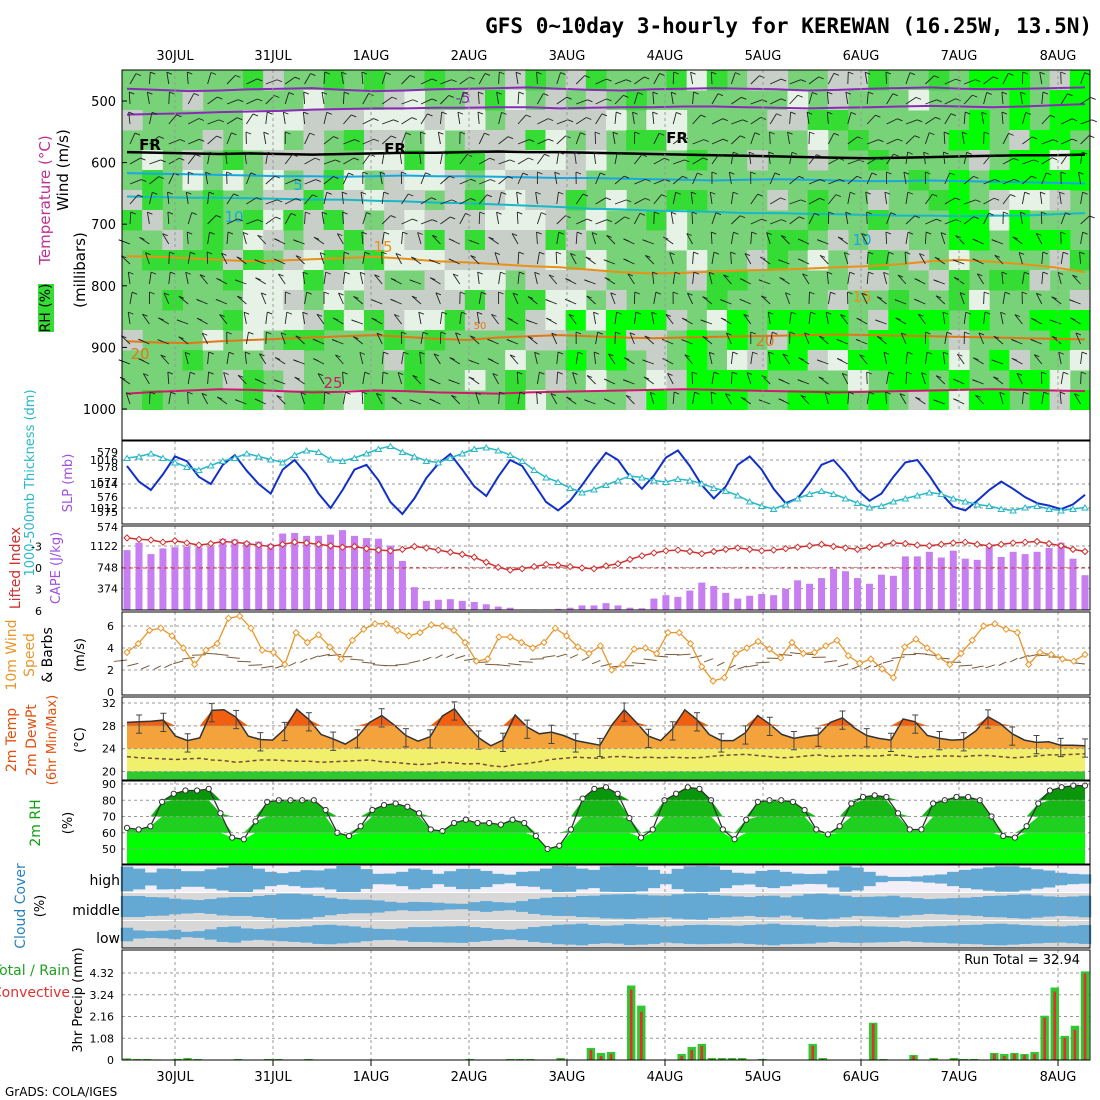 The width and height of the screenshot is (1100, 1100). I want to click on surface-gap, so click(606, 425).